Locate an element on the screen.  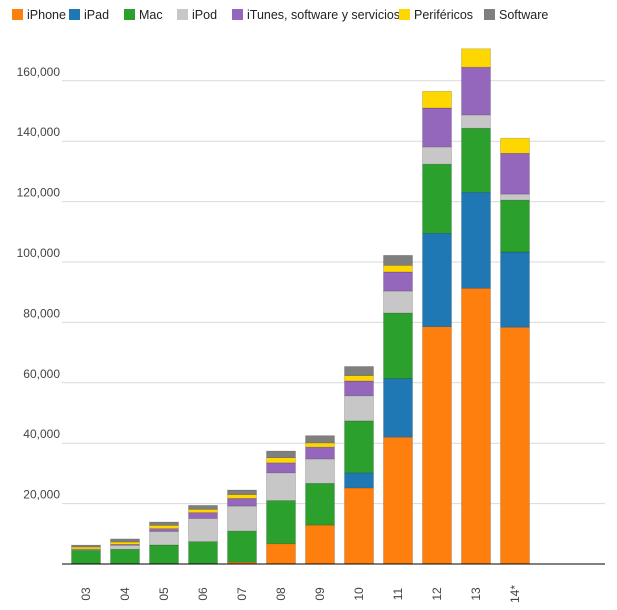
x-tick-label: 13 is located at coordinates (476, 594).